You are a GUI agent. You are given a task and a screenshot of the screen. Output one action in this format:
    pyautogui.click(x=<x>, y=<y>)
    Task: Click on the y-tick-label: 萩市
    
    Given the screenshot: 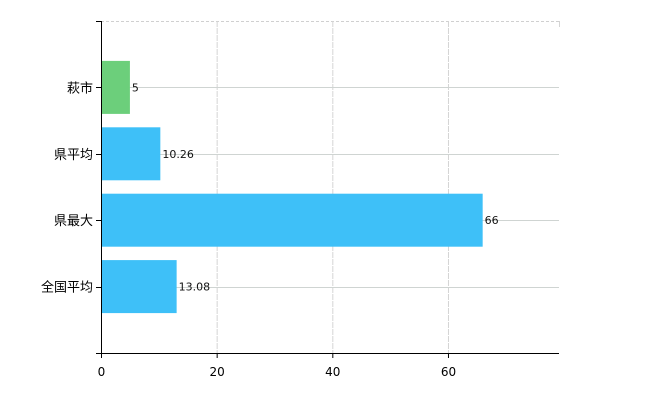 What is the action you would take?
    pyautogui.click(x=80, y=88)
    